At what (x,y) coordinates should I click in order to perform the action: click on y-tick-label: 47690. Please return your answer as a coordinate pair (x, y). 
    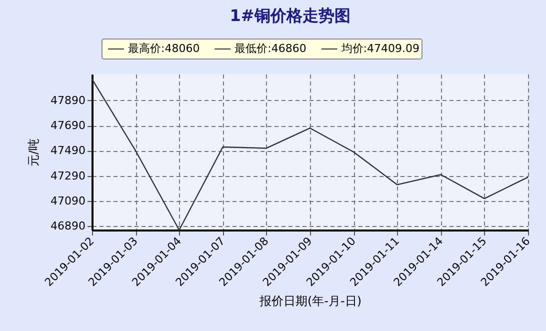
    Looking at the image, I should click on (68, 125).